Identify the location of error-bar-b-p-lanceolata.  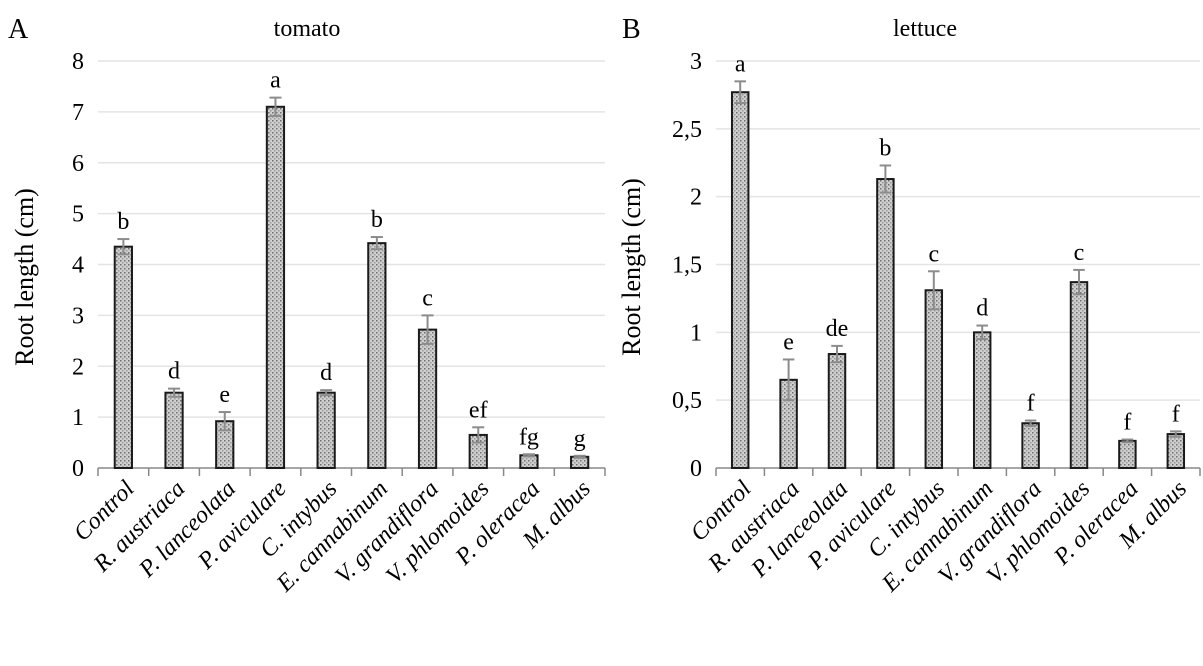
(837, 354).